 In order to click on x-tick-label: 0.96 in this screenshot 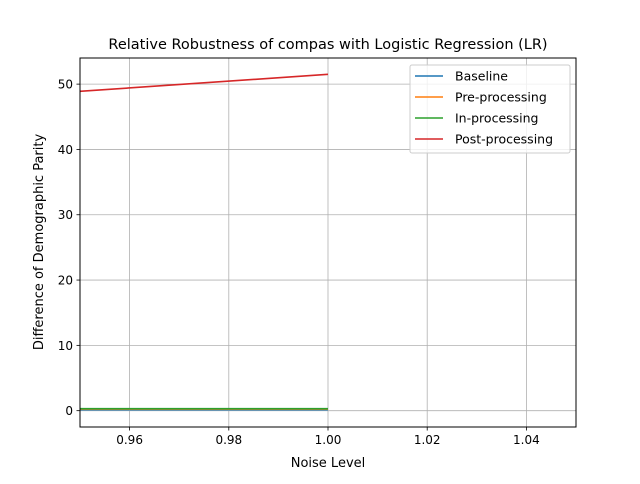, I will do `click(129, 440)`.